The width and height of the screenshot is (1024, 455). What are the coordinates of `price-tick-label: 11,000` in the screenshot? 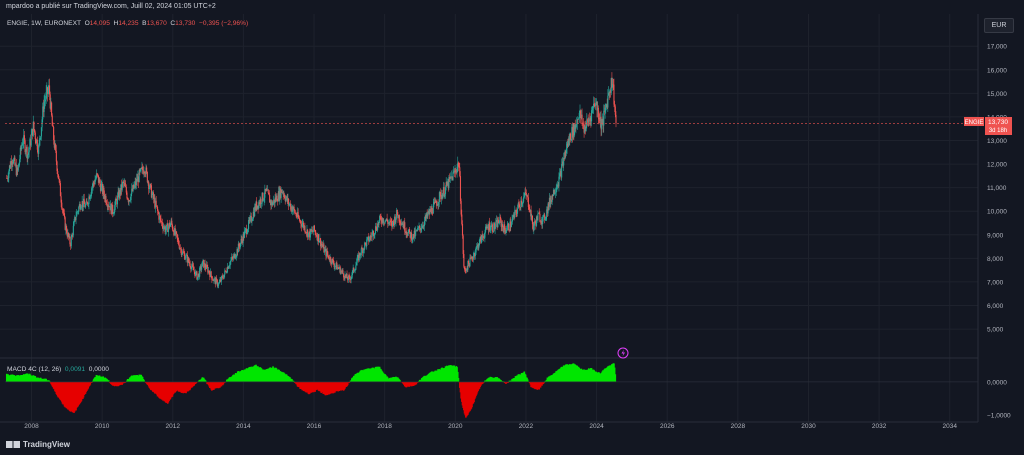 It's located at (997, 188).